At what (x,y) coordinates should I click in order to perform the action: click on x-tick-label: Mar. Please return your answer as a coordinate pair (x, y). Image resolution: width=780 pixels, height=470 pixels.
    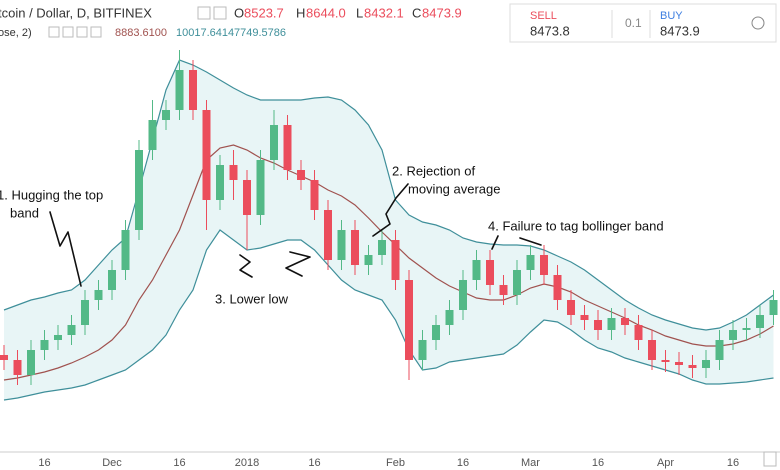
    Looking at the image, I should click on (530, 463).